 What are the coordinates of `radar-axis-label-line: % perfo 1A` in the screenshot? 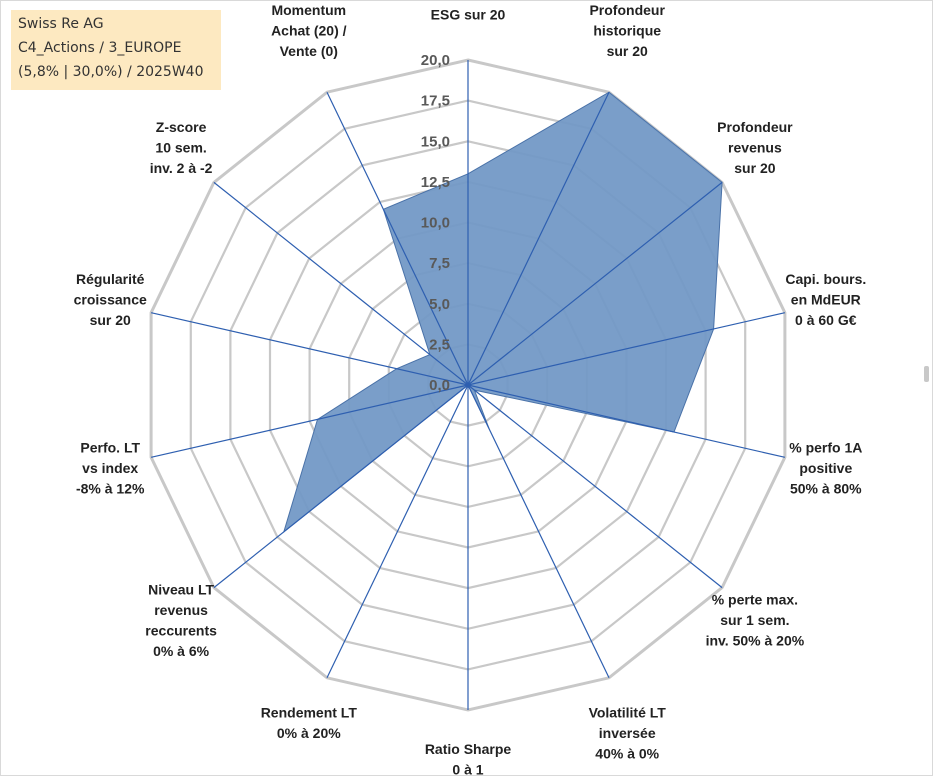 It's located at (825, 448).